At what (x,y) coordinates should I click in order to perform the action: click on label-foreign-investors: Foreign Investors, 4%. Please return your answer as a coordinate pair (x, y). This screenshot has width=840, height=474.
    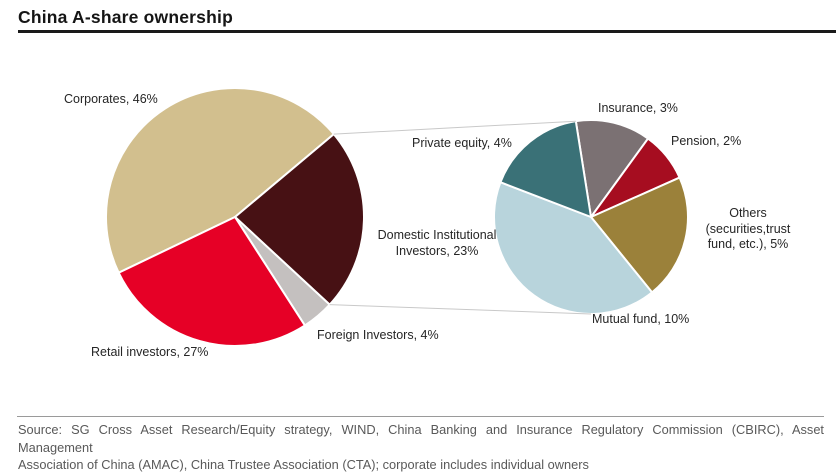
    Looking at the image, I should click on (378, 335).